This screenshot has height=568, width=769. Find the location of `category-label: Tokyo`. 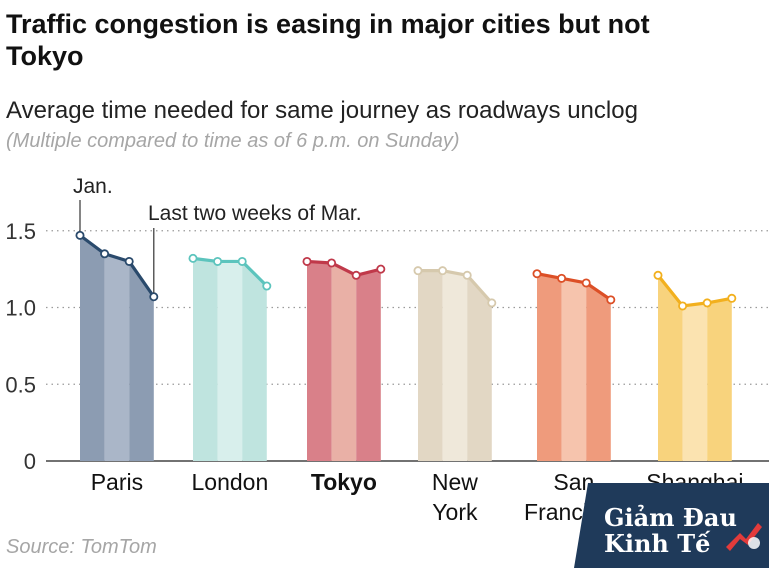

category-label: Tokyo is located at coordinates (344, 482).